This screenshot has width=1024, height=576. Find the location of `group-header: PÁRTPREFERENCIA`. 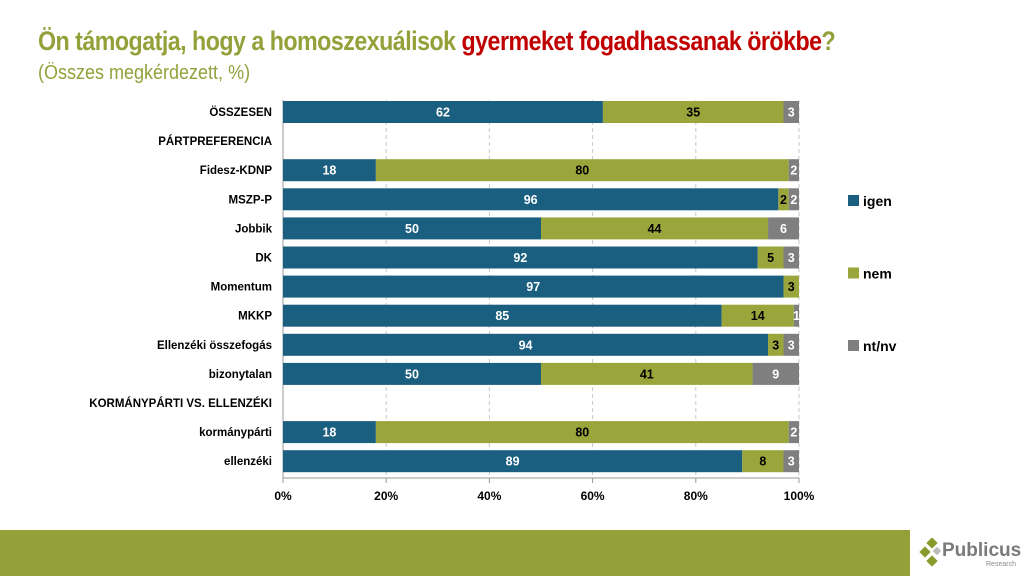

group-header: PÁRTPREFERENCIA is located at coordinates (215, 141).